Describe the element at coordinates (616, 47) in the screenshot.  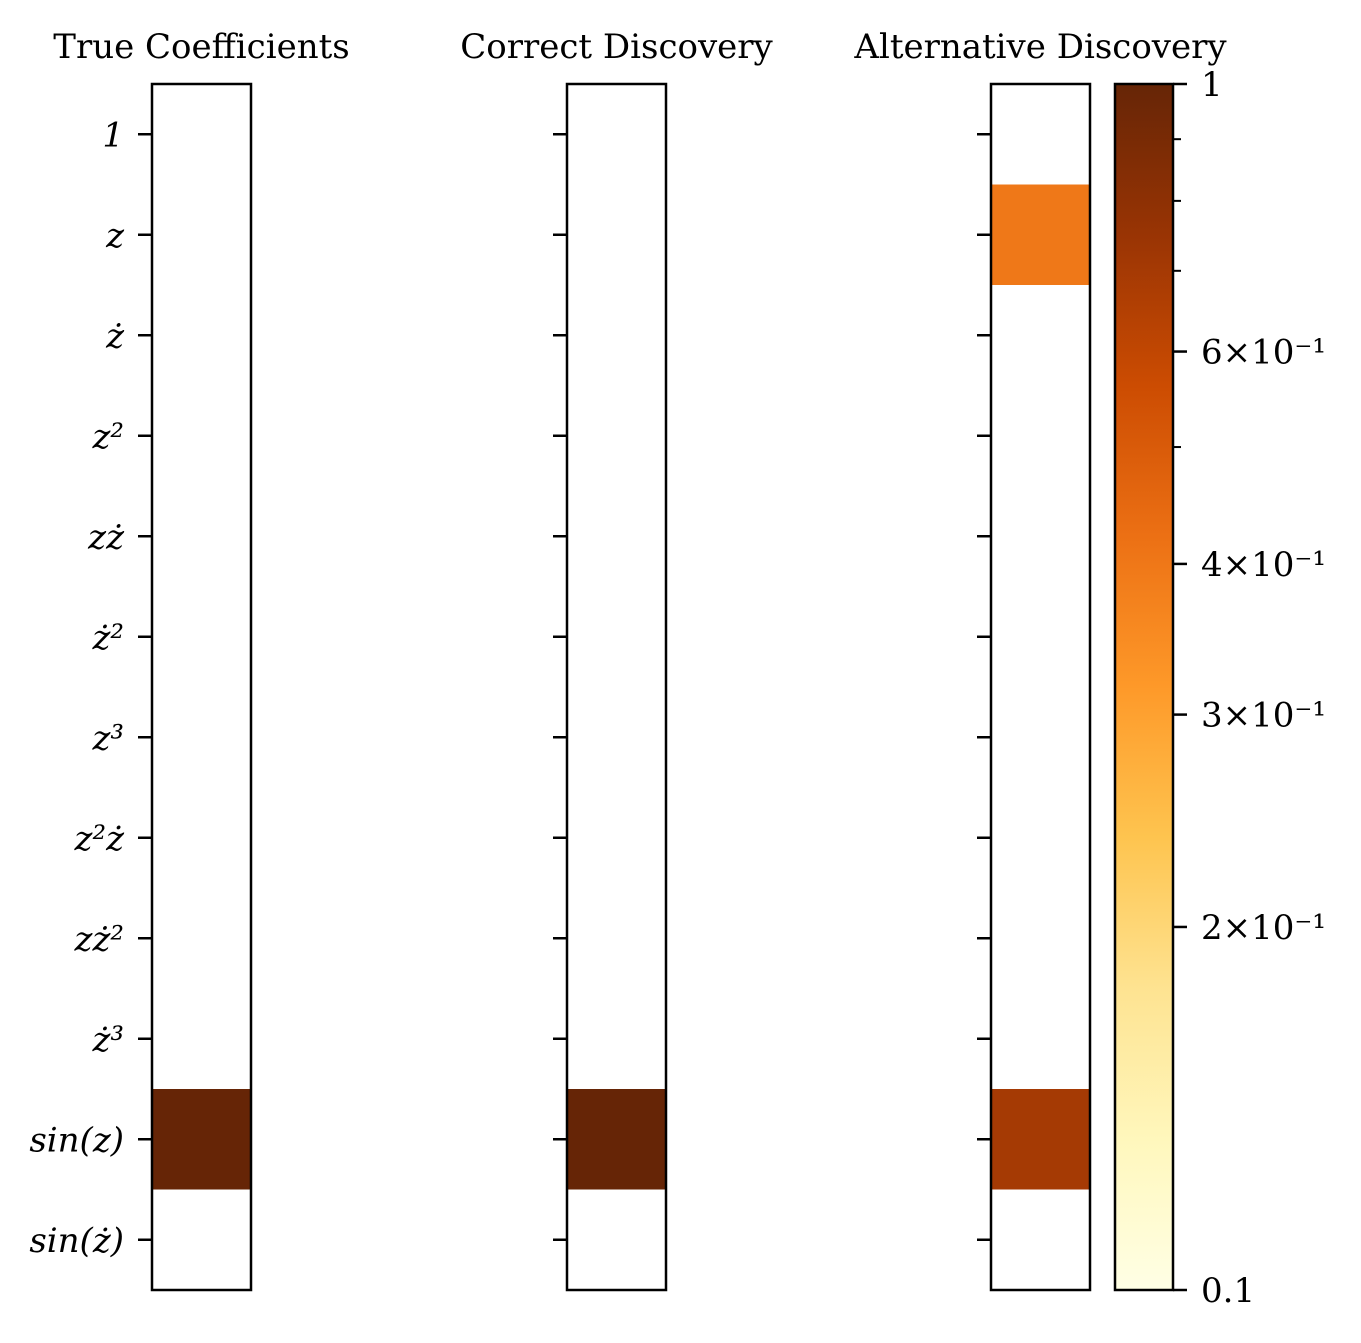
I see `panel-title: Correct Discovery` at that location.